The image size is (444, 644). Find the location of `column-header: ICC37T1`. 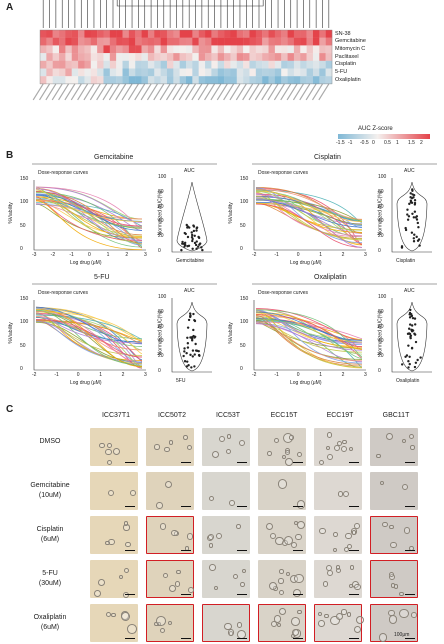

column-header: ICC37T1 is located at coordinates (115, 415).